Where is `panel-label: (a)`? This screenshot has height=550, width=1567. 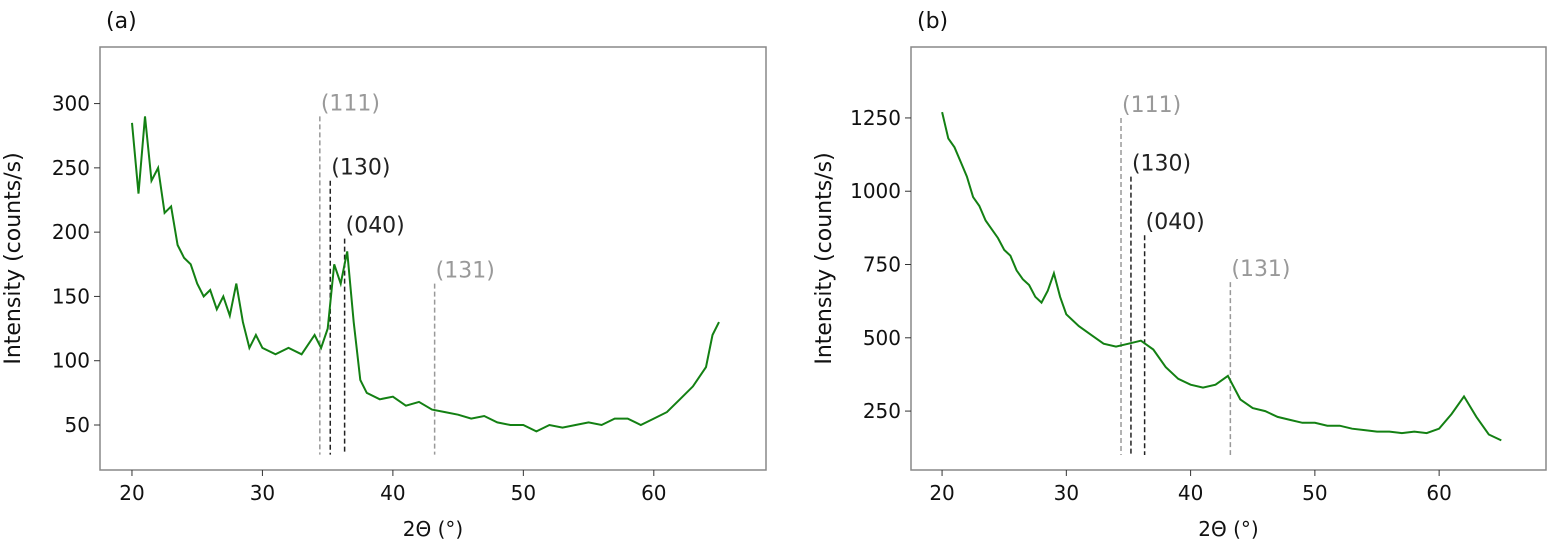
panel-label: (a) is located at coordinates (121, 21).